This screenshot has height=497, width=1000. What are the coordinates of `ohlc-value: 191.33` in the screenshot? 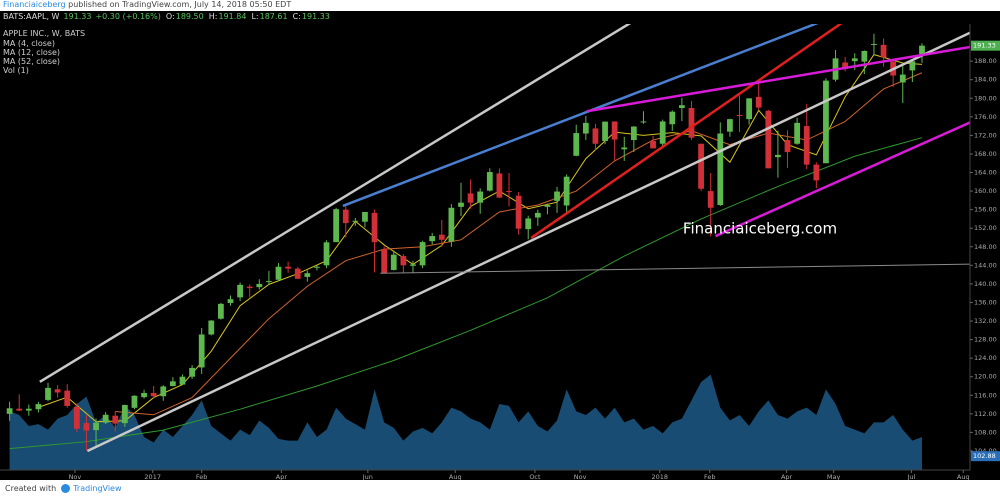 It's located at (315, 16).